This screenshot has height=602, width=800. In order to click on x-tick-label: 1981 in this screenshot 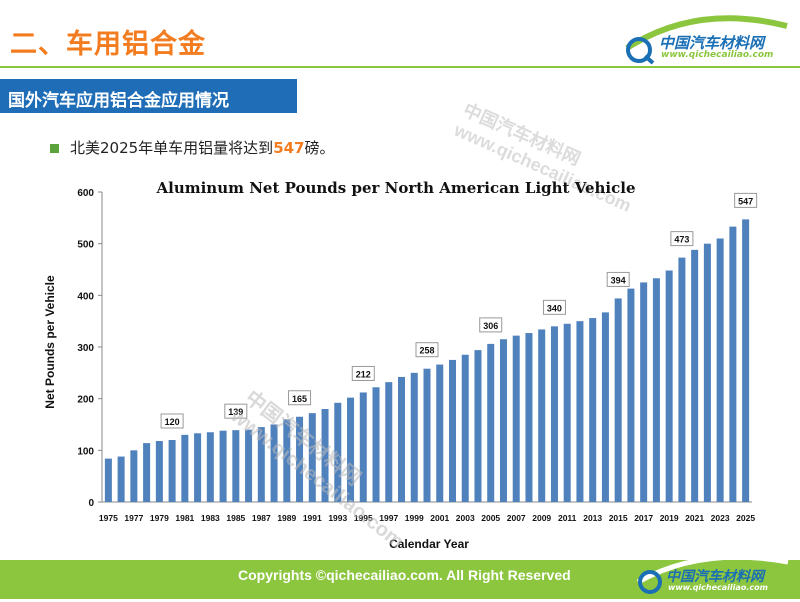, I will do `click(184, 518)`.